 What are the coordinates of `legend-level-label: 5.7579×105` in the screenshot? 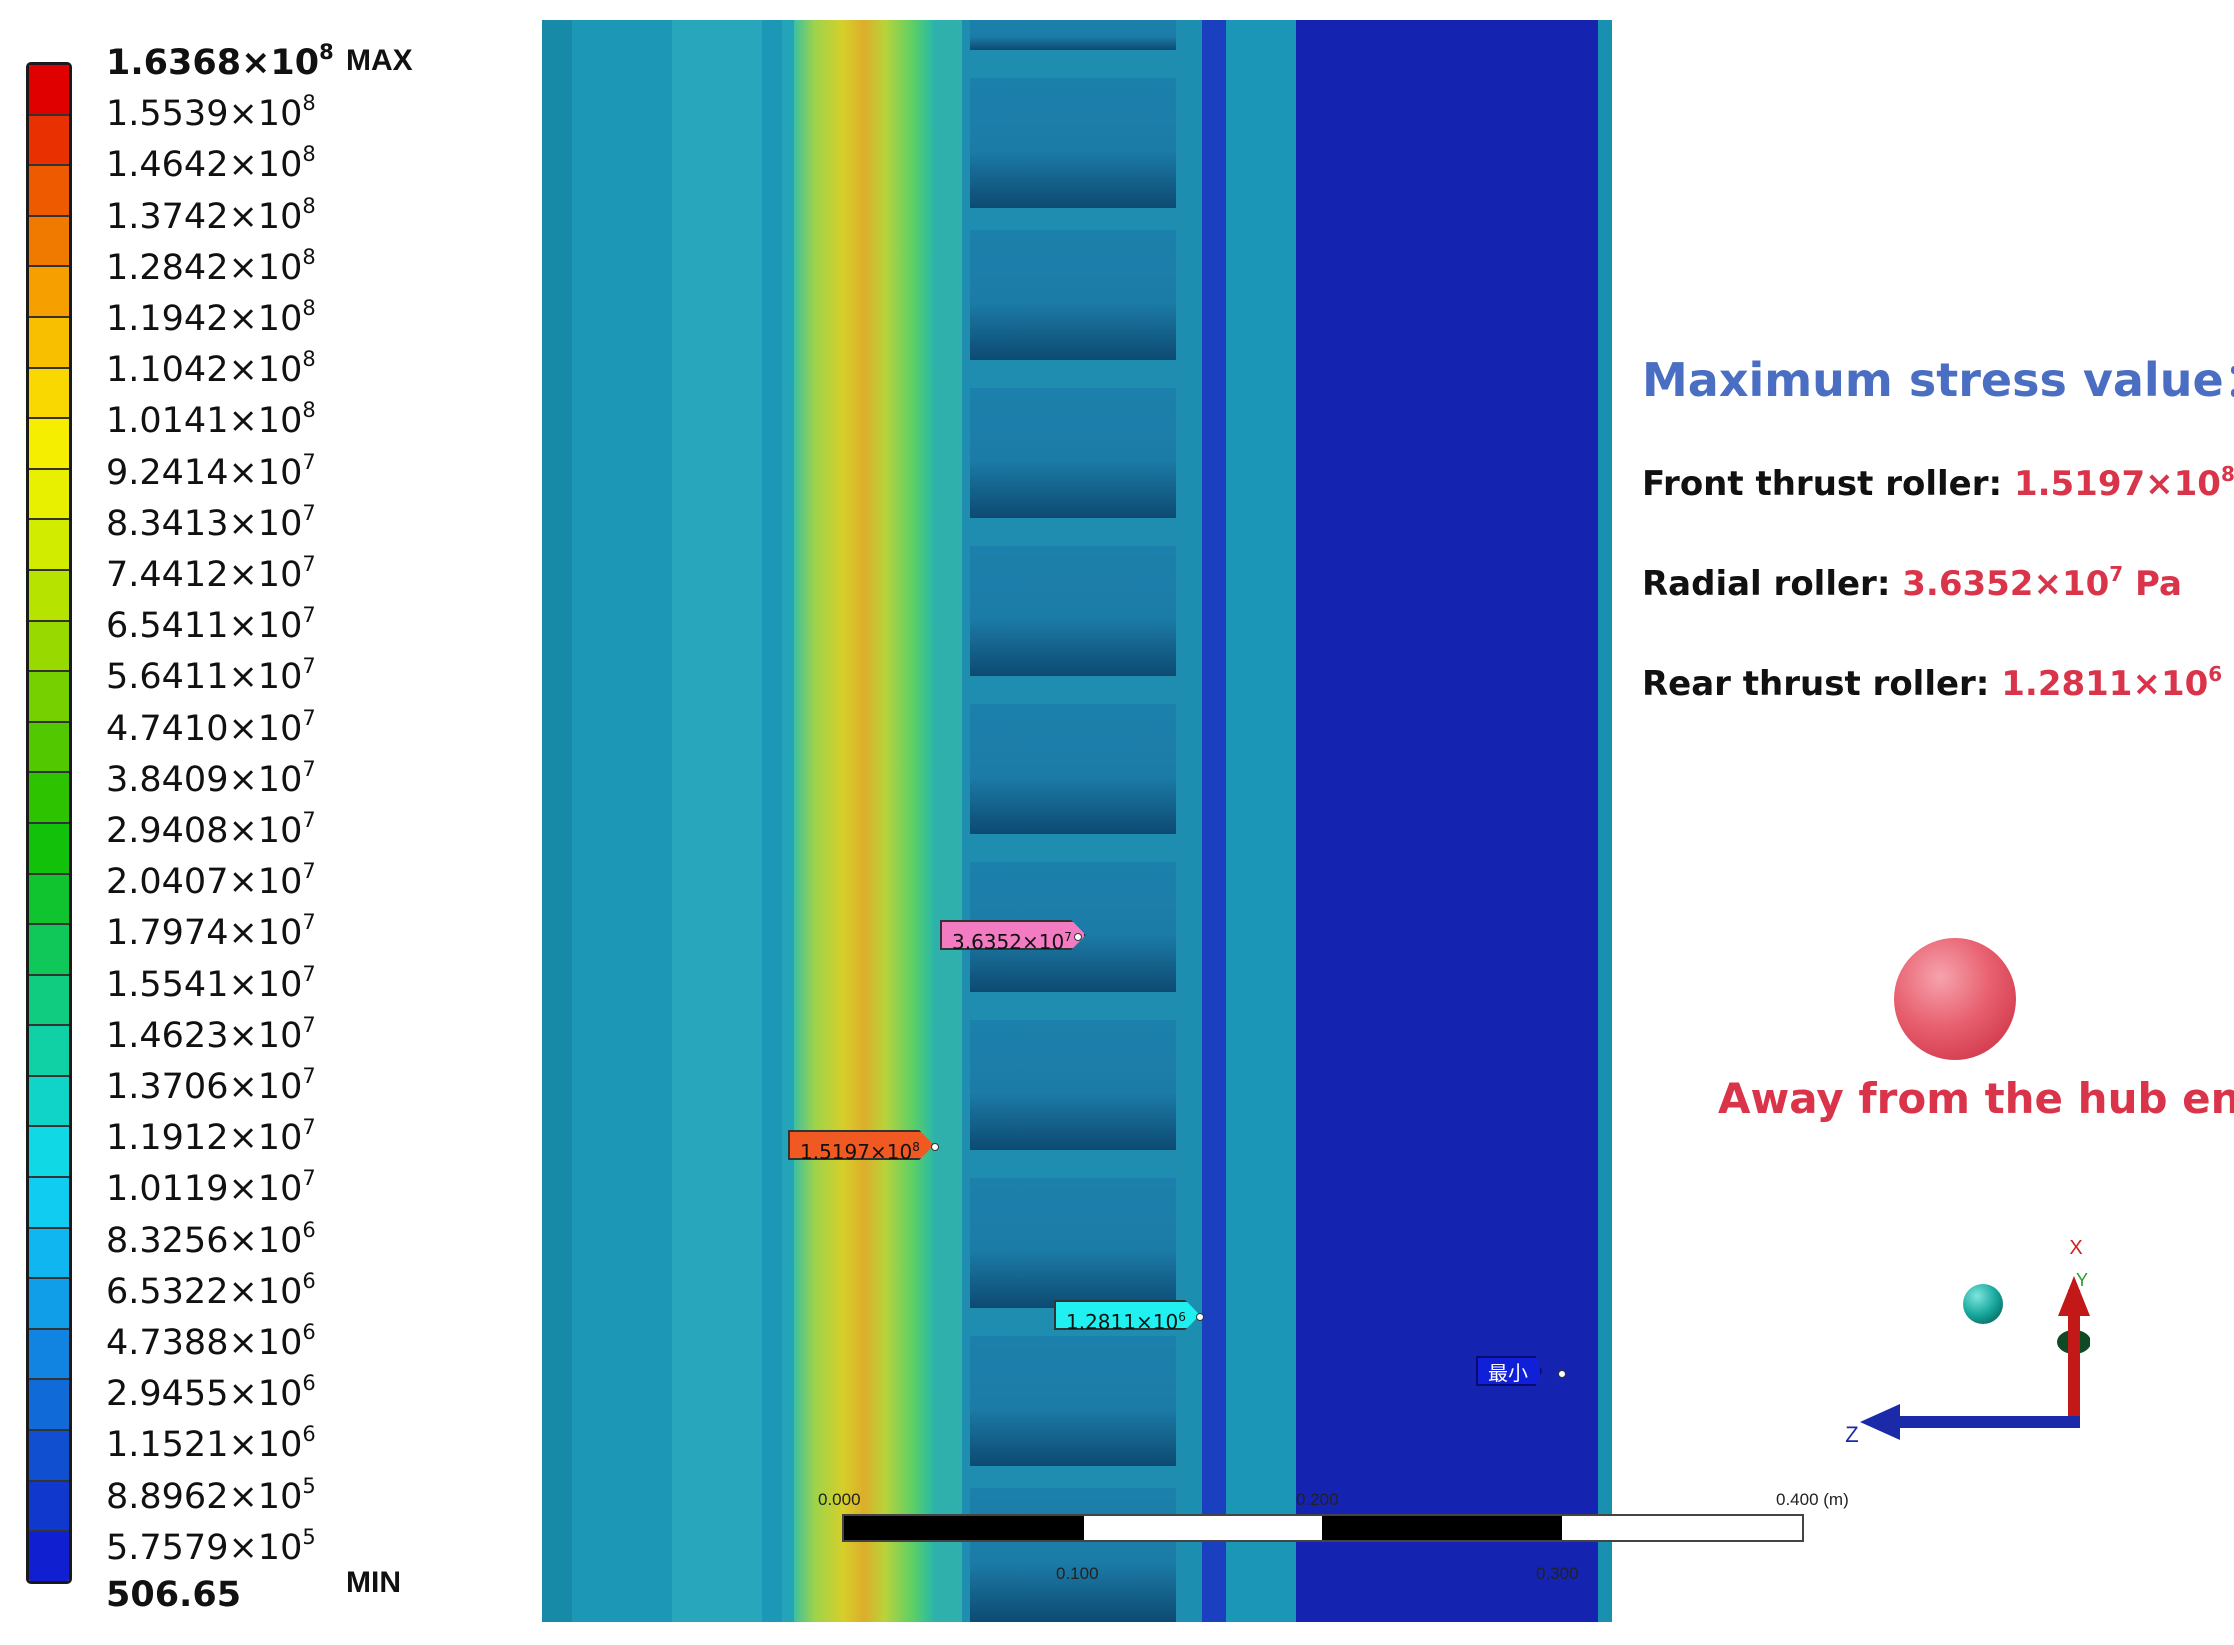 It's located at (211, 1546).